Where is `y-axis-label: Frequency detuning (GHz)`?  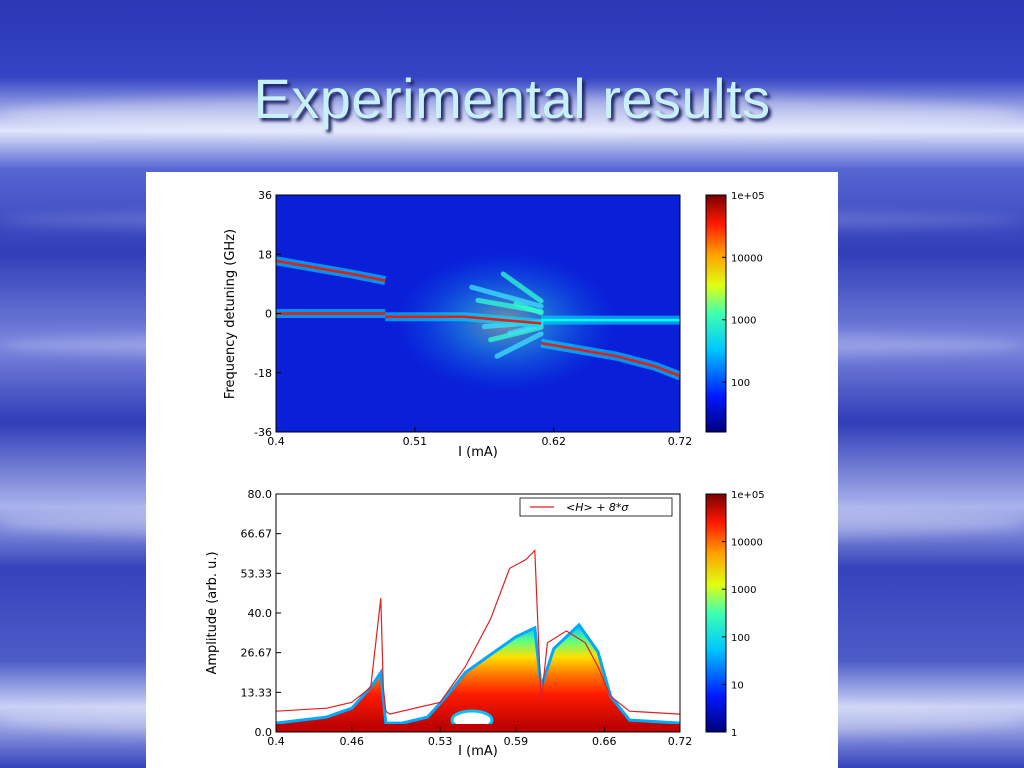
y-axis-label: Frequency detuning (GHz) is located at coordinates (230, 314).